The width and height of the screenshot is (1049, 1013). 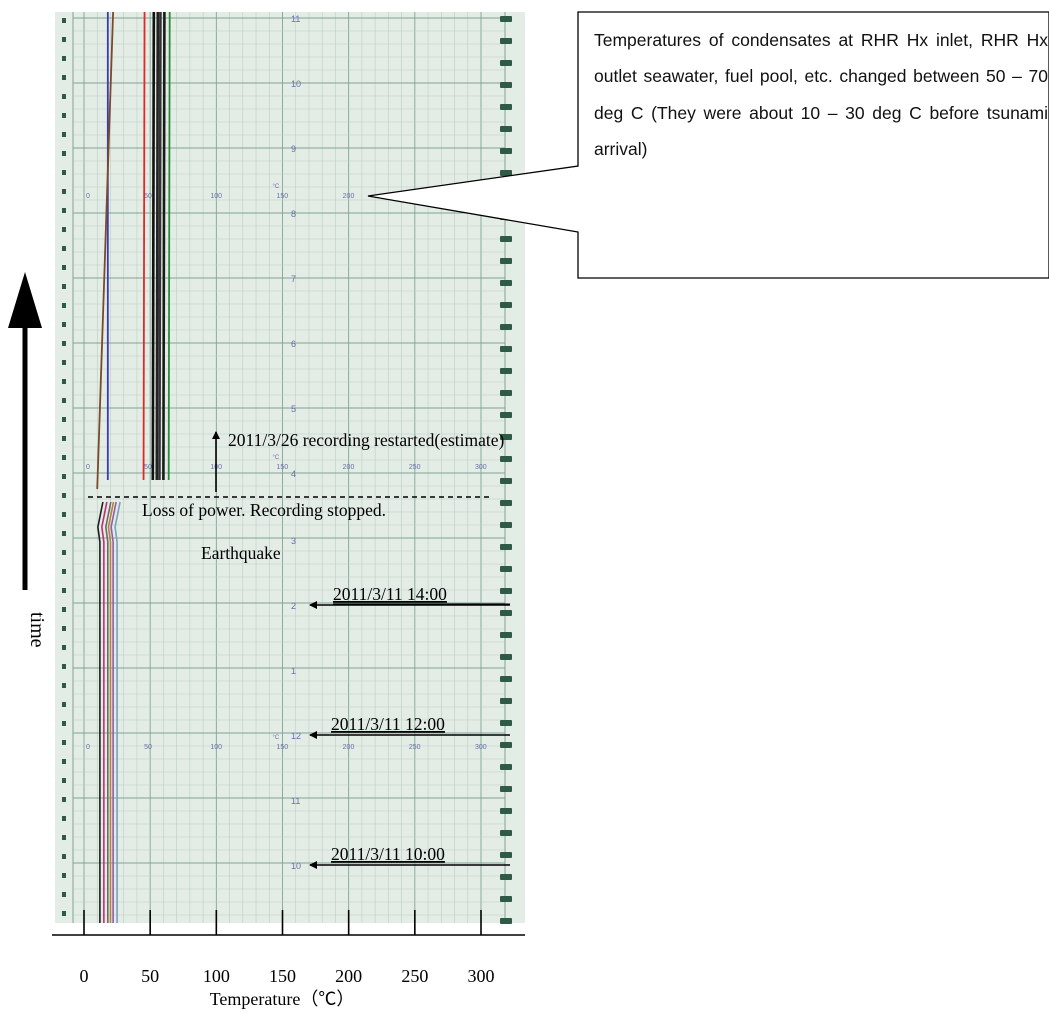 I want to click on paper-hour-label: 11, so click(x=295, y=19).